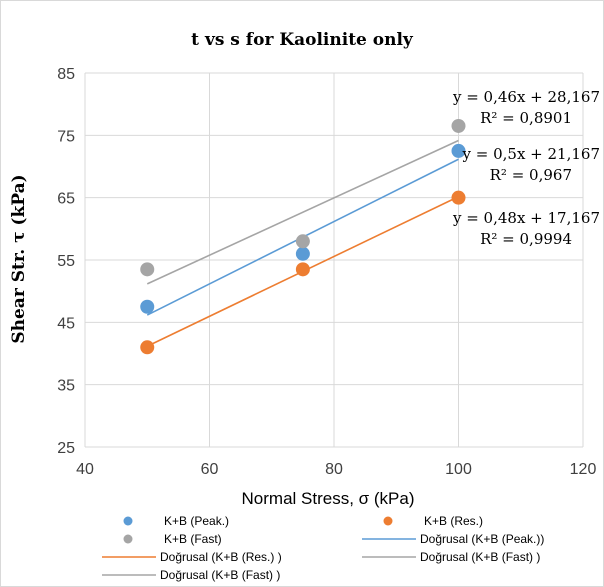  I want to click on y-tick-label: 65, so click(66, 199).